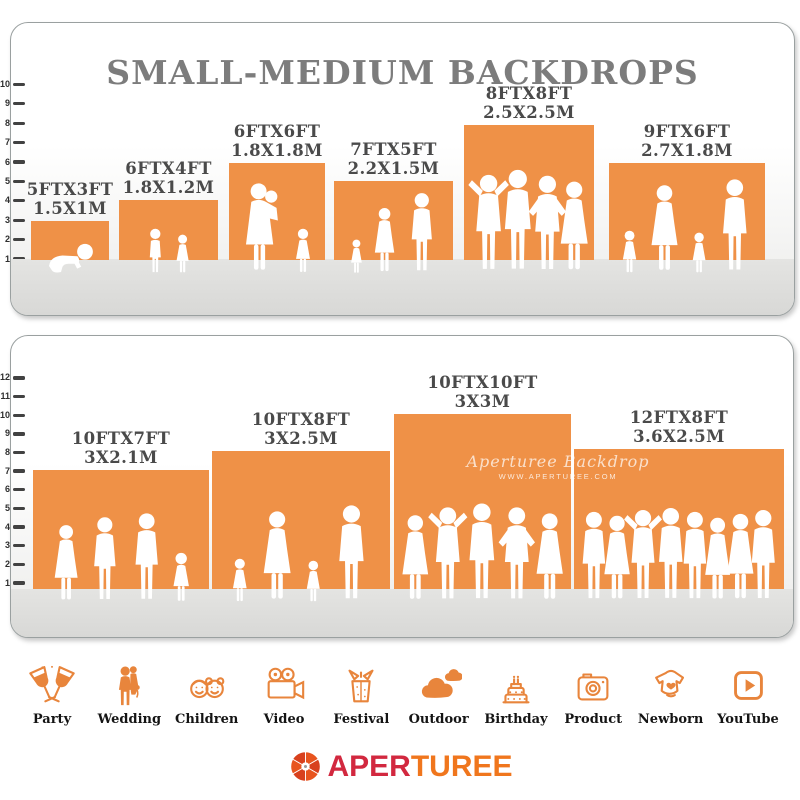  What do you see at coordinates (71, 258) in the screenshot?
I see `baby-silhouette-icon` at bounding box center [71, 258].